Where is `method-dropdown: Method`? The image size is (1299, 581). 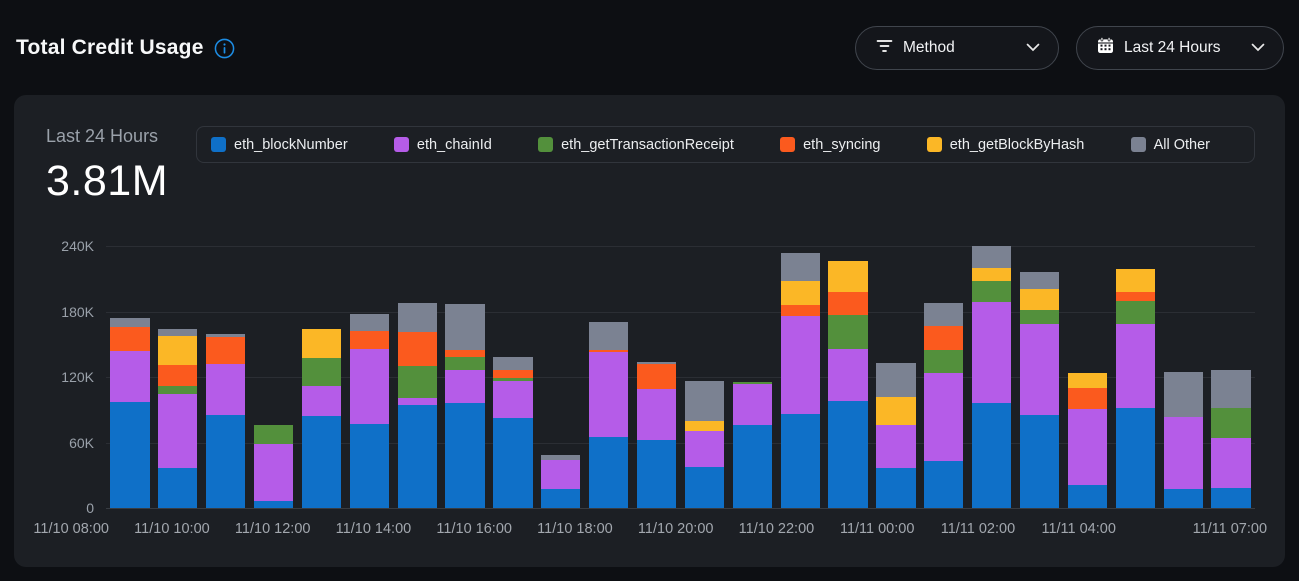 method-dropdown: Method is located at coordinates (957, 48).